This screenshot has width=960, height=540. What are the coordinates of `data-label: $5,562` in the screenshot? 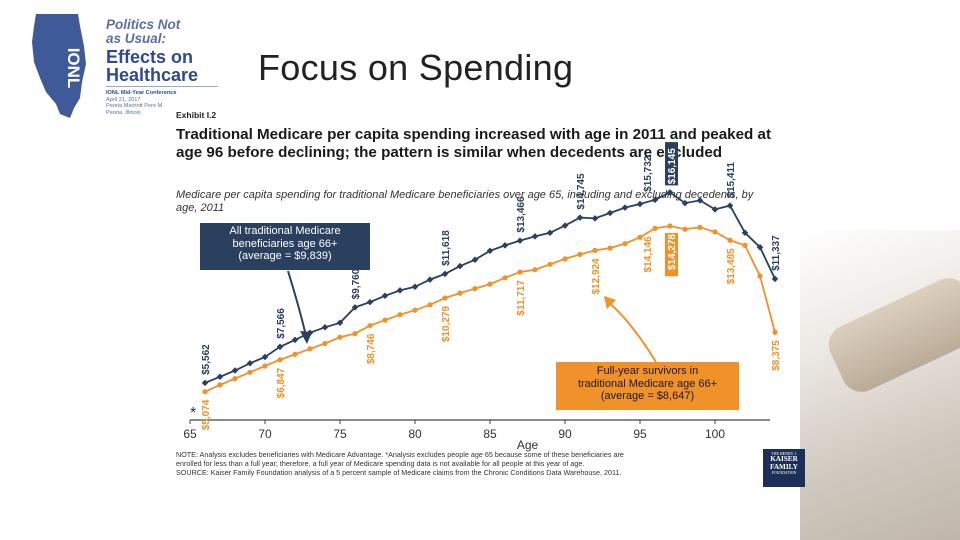 It's located at (206, 359).